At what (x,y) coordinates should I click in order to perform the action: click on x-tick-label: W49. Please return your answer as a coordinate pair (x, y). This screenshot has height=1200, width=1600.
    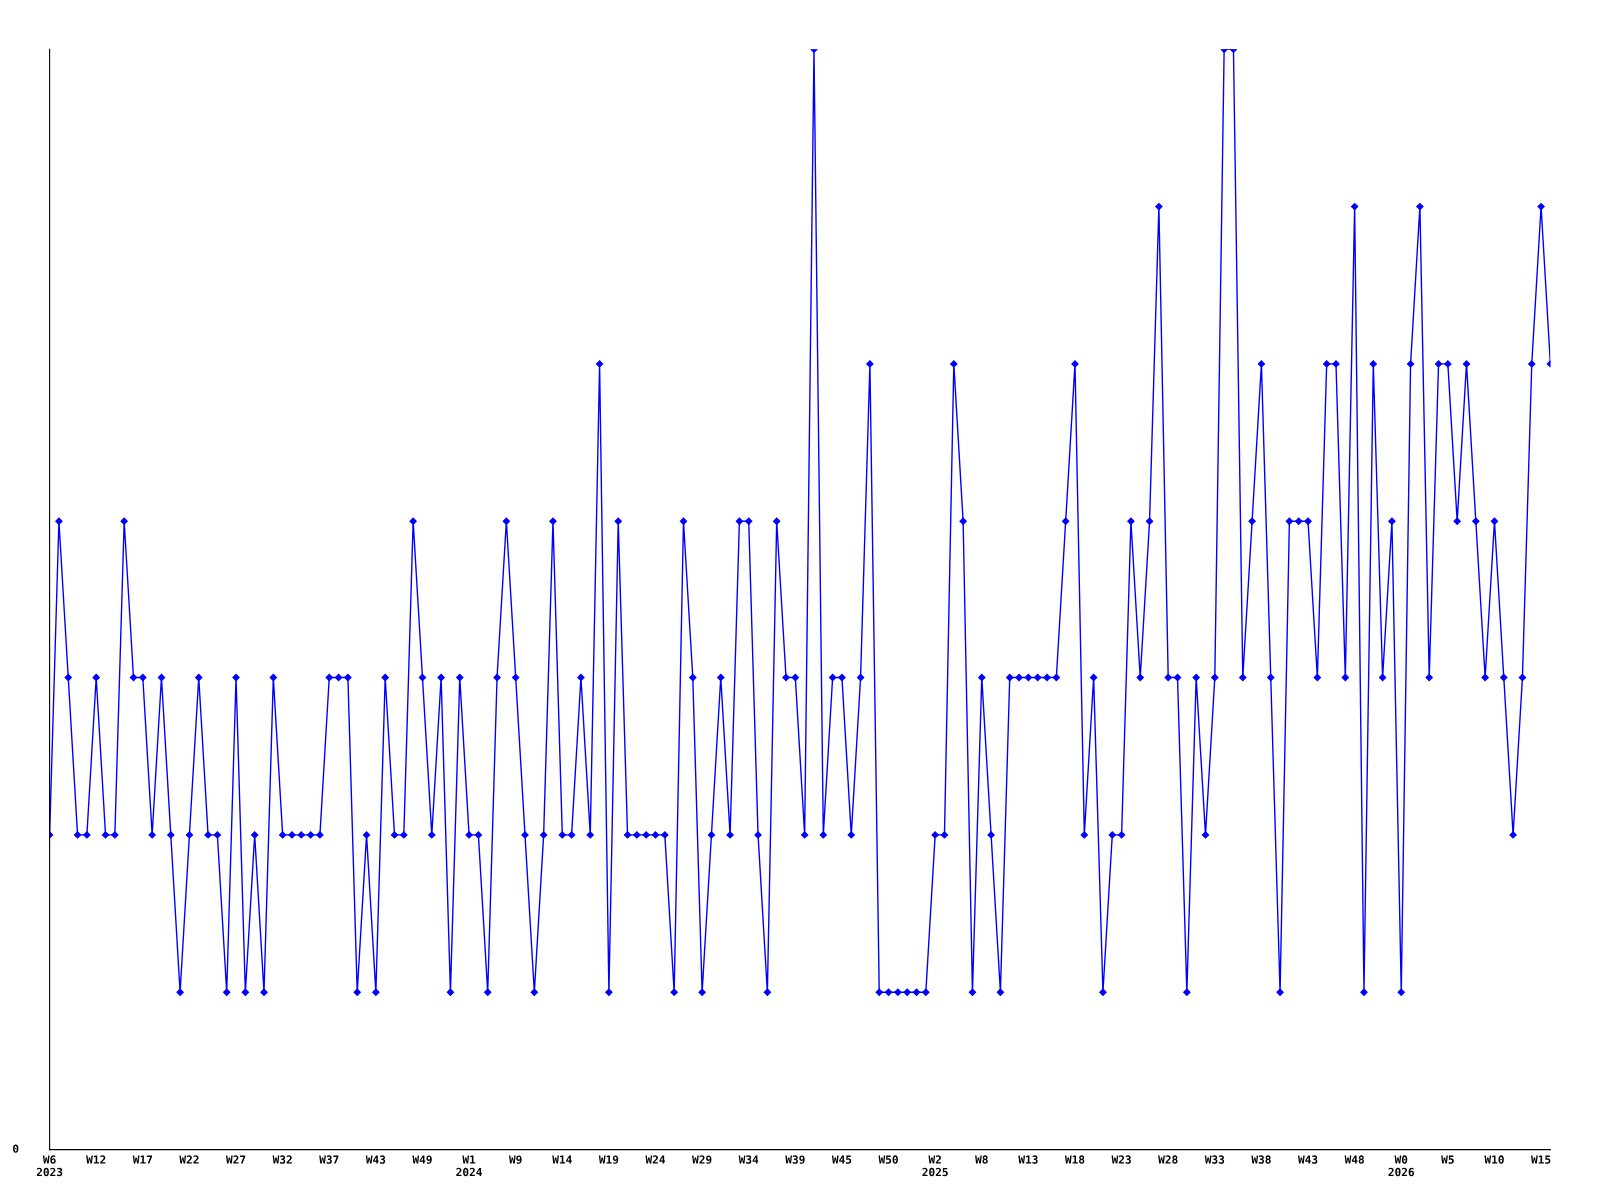
    Looking at the image, I should click on (422, 1159).